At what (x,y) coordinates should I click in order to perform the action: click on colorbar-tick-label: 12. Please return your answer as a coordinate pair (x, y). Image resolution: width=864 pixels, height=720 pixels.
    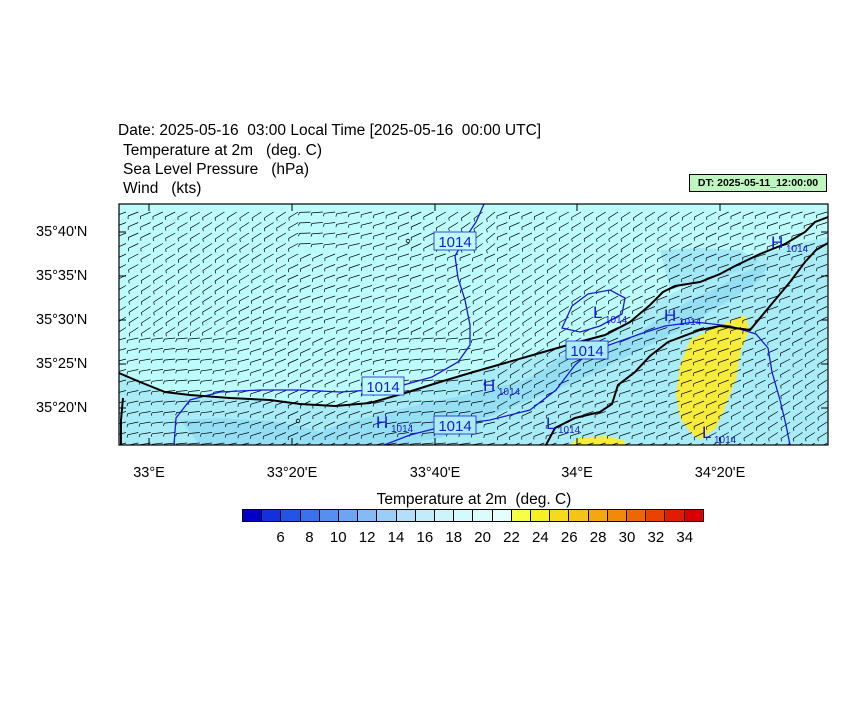
    Looking at the image, I should click on (367, 537).